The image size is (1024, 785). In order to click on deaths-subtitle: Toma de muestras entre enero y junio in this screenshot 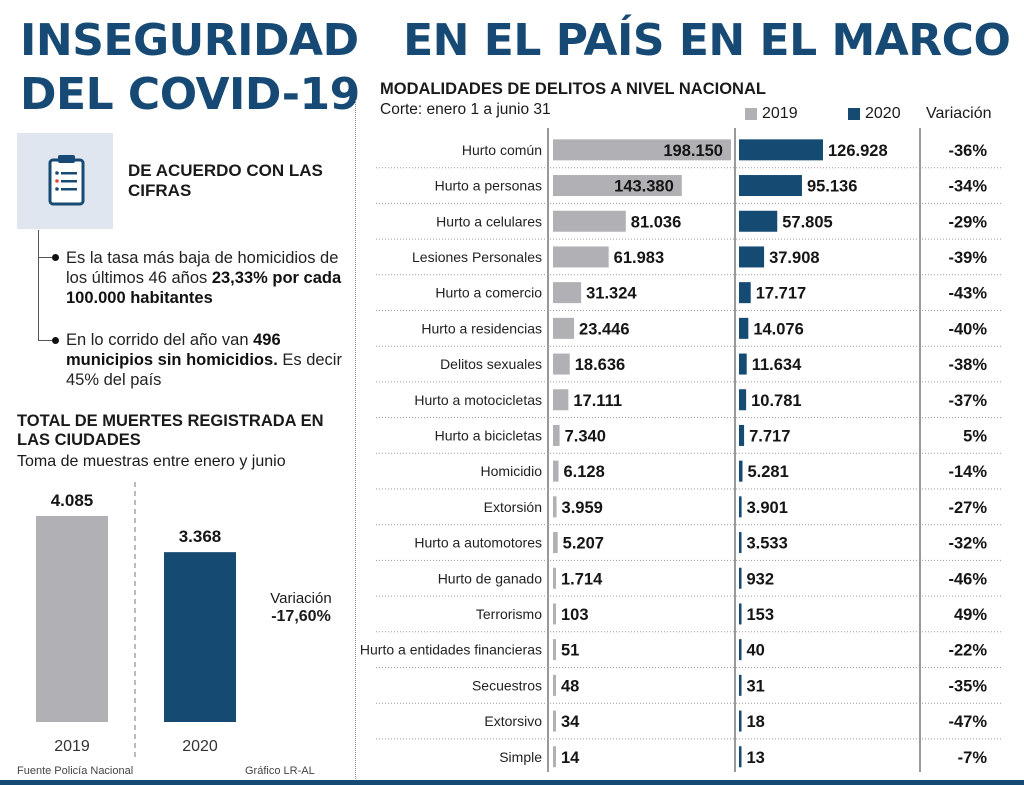, I will do `click(151, 461)`.